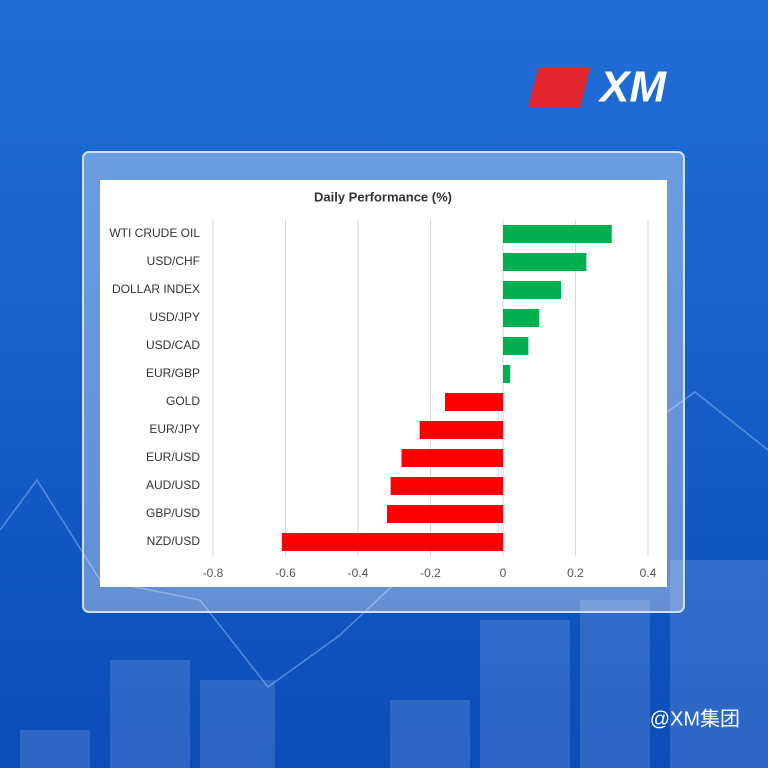 Image resolution: width=768 pixels, height=773 pixels. I want to click on y-tick-label: AUD/USD, so click(173, 485).